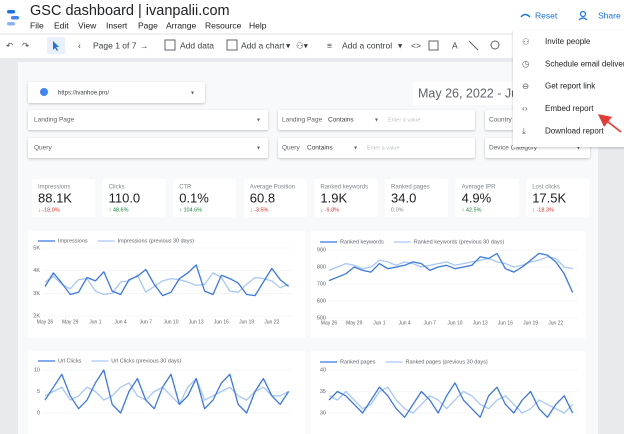  Describe the element at coordinates (513, 148) in the screenshot. I see `filter-label: Device Category` at that location.